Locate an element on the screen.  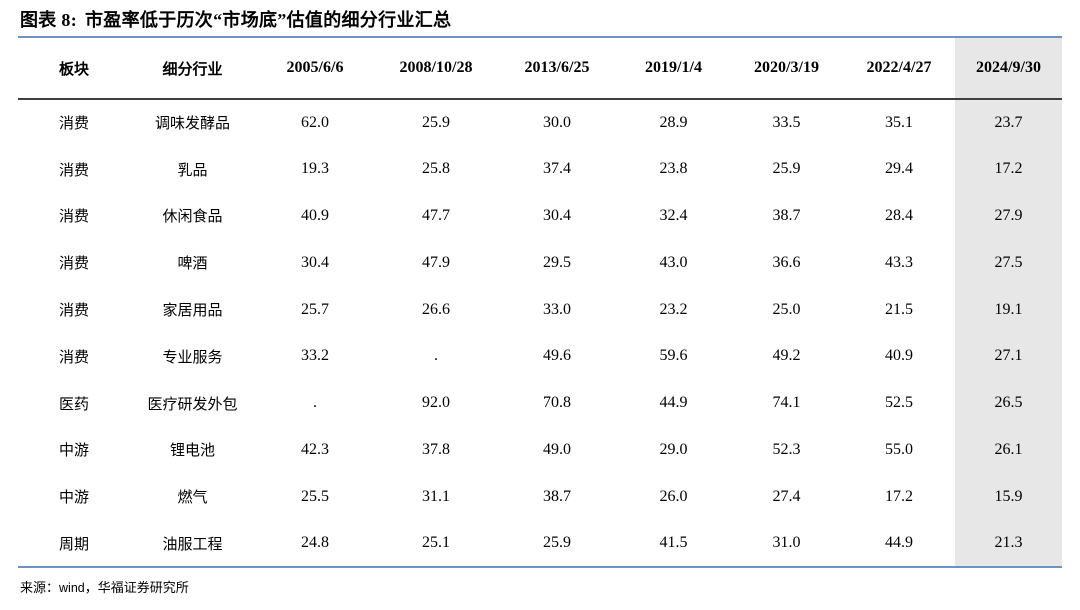
figure-title: 图表 8: 市盈率低于历次“市场底”估值的细分行业汇总 is located at coordinates (235, 19).